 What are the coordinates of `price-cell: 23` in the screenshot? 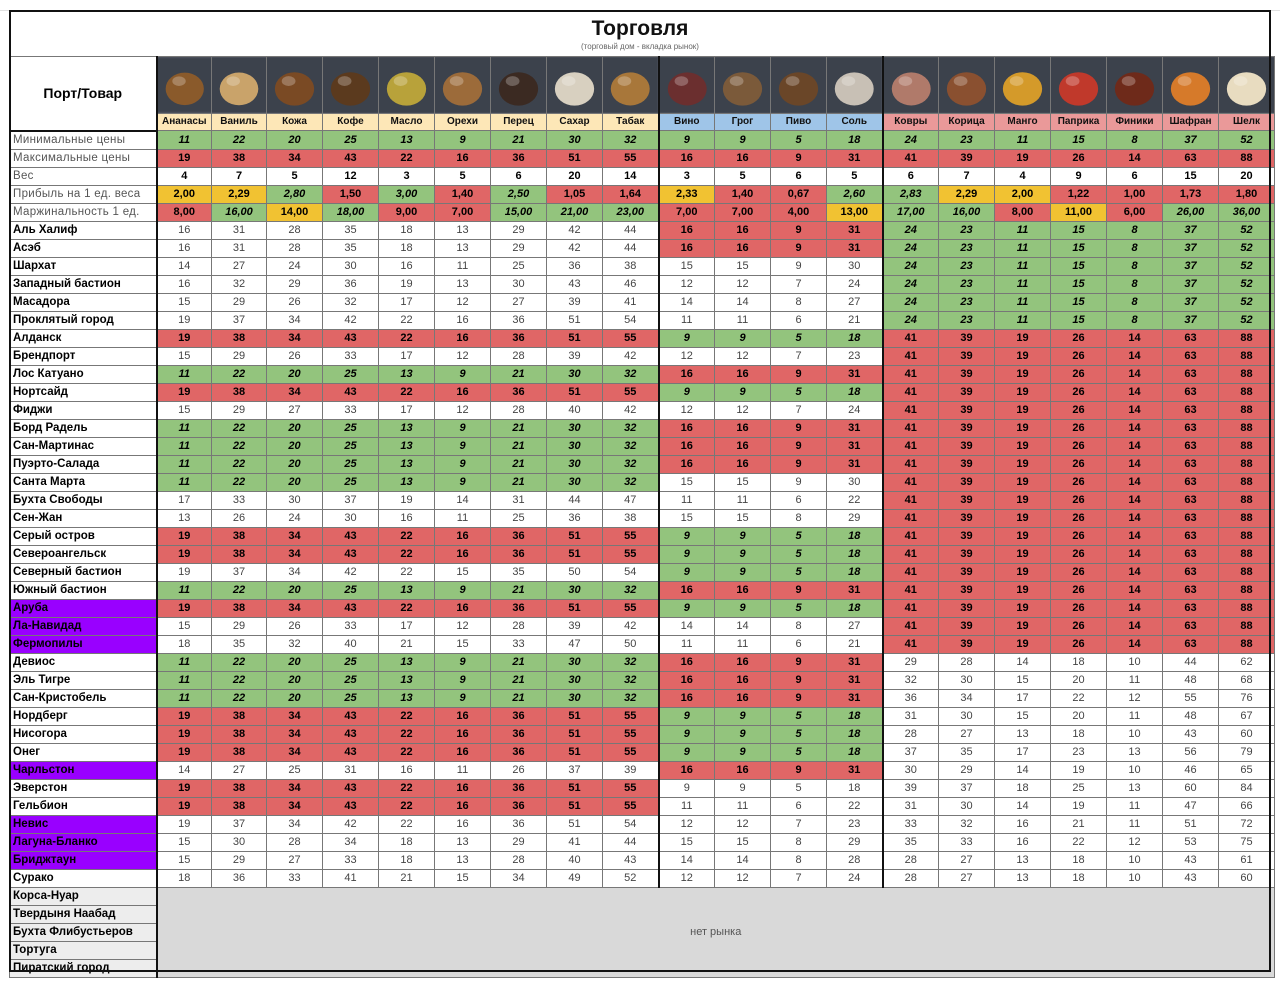 It's located at (966, 320).